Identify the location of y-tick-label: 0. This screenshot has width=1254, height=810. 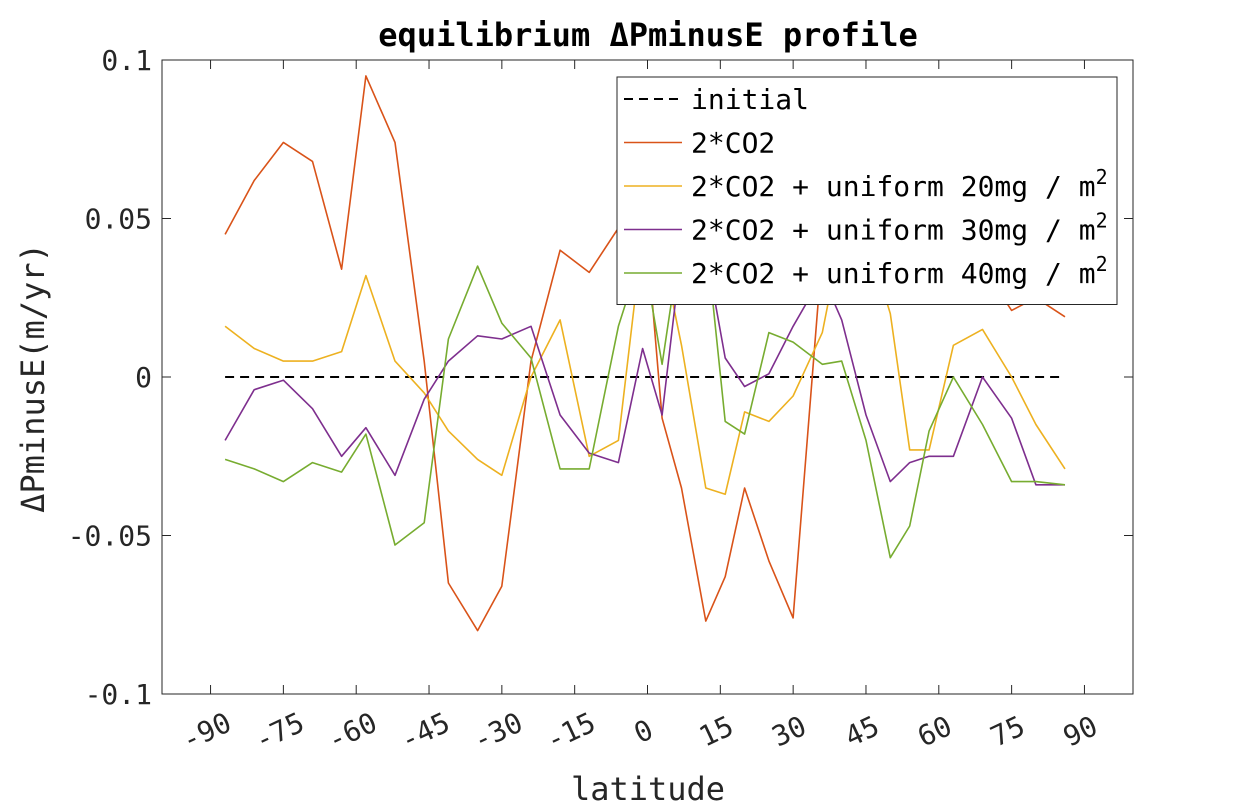
(143, 377).